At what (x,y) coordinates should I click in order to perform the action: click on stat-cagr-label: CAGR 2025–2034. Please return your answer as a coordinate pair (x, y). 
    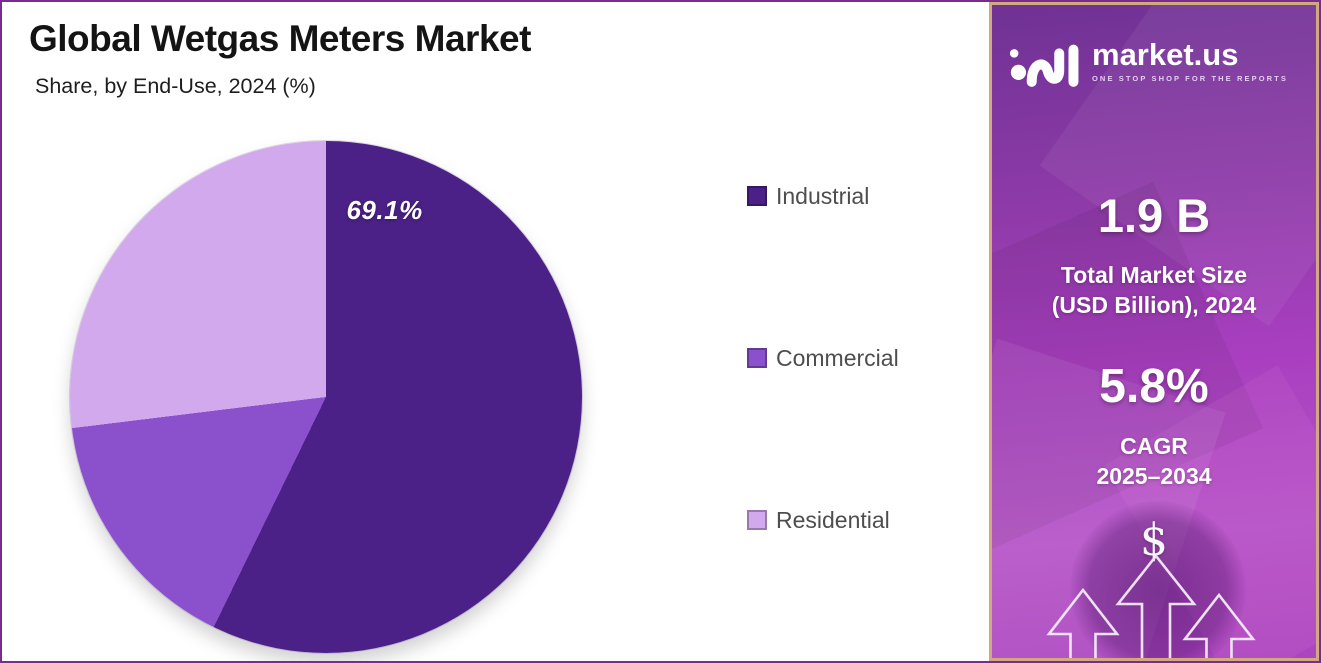
    Looking at the image, I should click on (1154, 461).